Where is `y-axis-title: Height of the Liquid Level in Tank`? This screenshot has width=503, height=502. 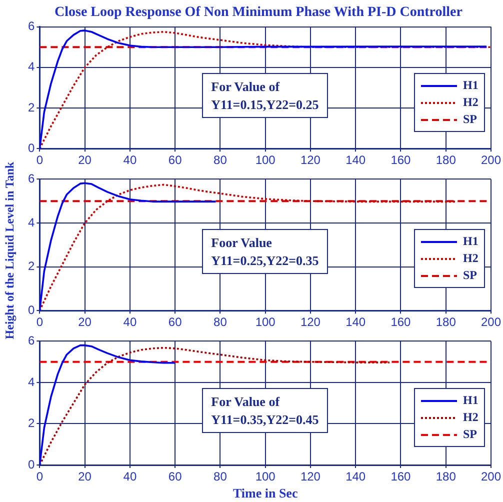 y-axis-title: Height of the Liquid Level in Tank is located at coordinates (10, 251).